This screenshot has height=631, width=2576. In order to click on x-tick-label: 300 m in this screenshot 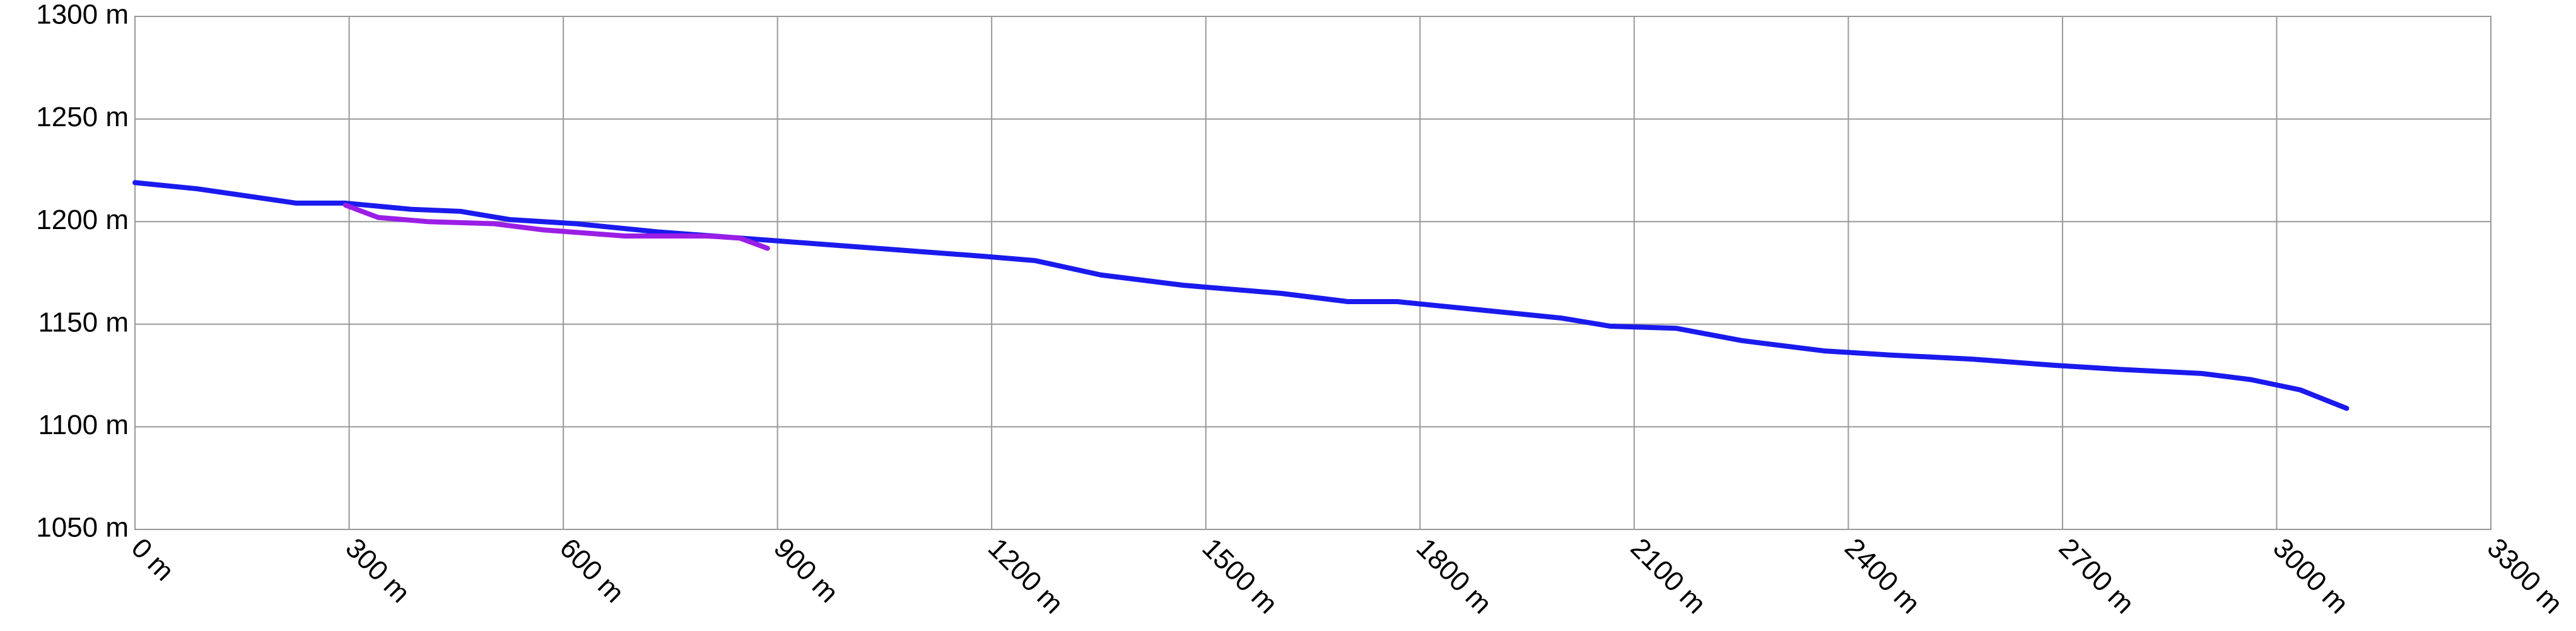, I will do `click(377, 571)`.